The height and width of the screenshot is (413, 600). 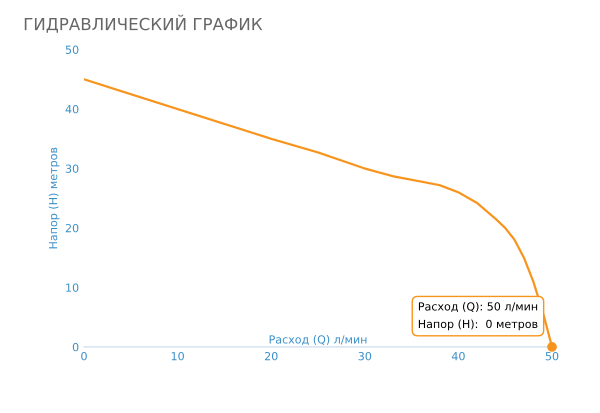 I want to click on x-tick-label: 30, so click(x=365, y=356).